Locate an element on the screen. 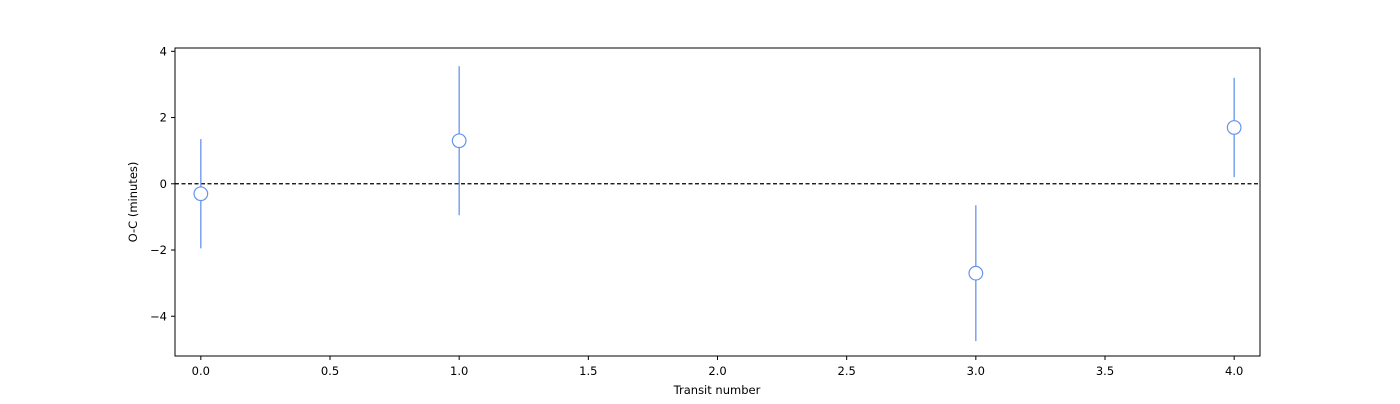 This screenshot has height=404, width=1400. x-tick-label: 1.5 is located at coordinates (588, 371).